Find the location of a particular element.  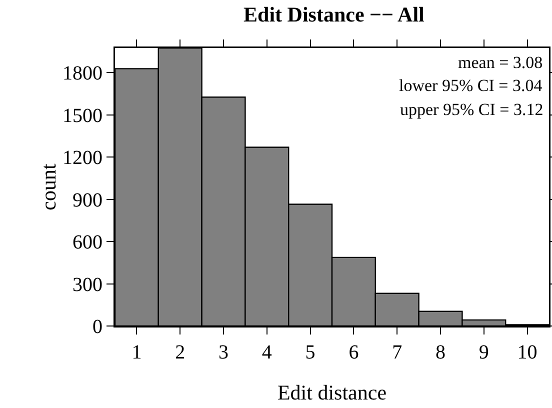

y-tick-label: 600 is located at coordinates (87, 243).